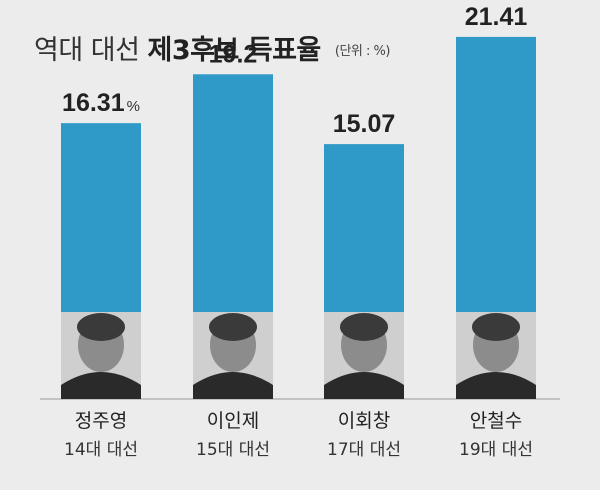 The height and width of the screenshot is (490, 600). I want to click on bar-value-label-1: 16.31%, so click(101, 103).